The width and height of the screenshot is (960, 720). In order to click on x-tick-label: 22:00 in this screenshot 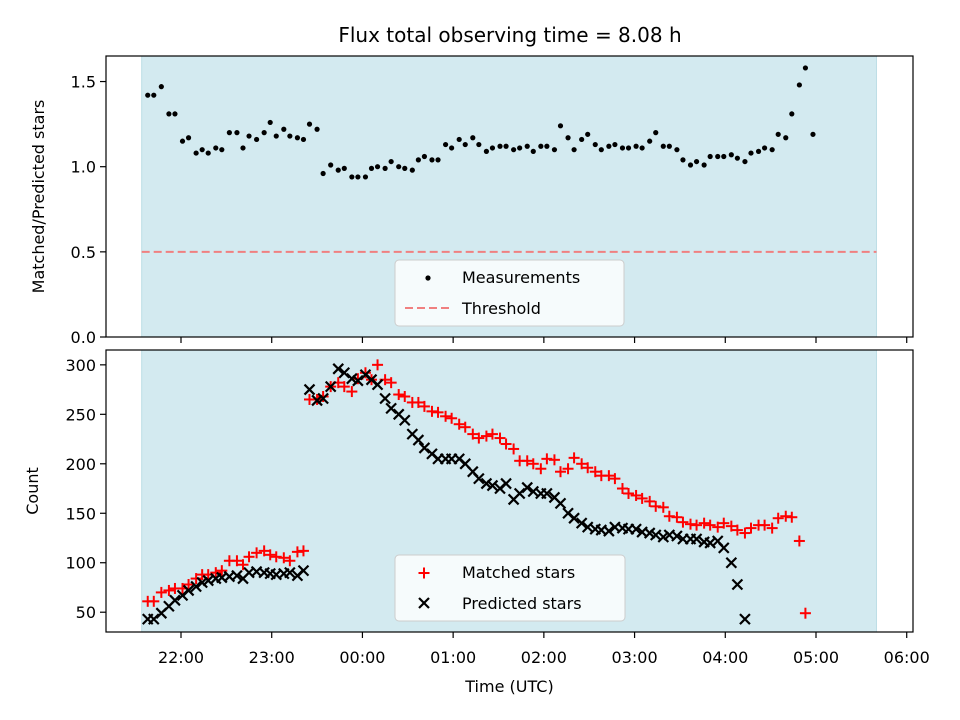, I will do `click(181, 657)`.